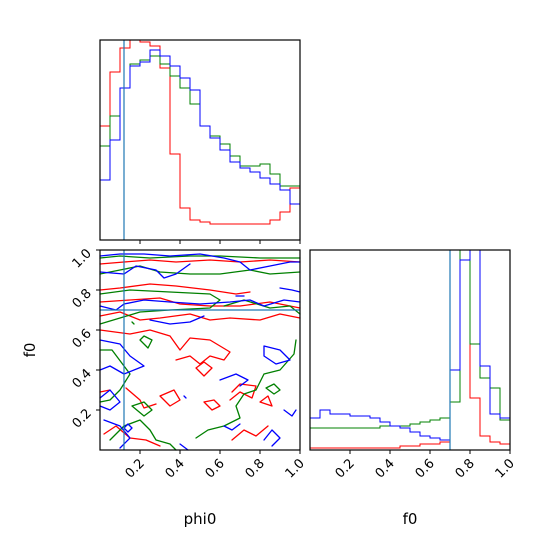 The height and width of the screenshot is (550, 550). I want to click on contour-x-ticks: 0.2 0.4 0.6 0.8 1.0, so click(215, 465).